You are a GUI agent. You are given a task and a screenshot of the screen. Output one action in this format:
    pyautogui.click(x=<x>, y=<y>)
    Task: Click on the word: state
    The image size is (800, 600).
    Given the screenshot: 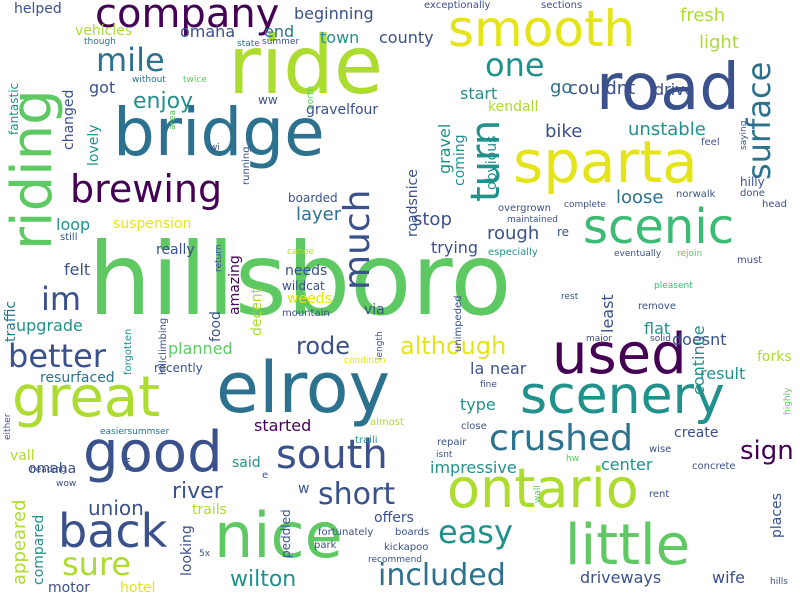 What is the action you would take?
    pyautogui.click(x=248, y=44)
    